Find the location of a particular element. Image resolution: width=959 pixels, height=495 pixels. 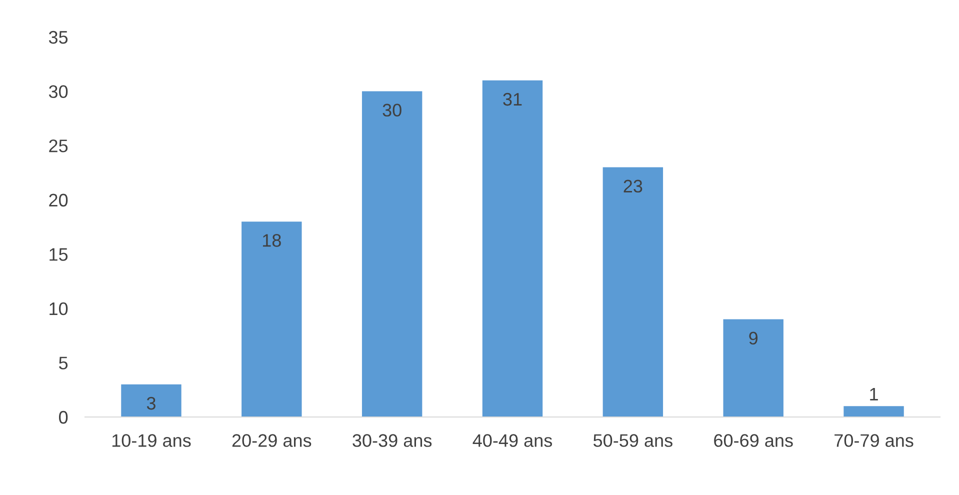

y-tick-label: 15 is located at coordinates (59, 254).